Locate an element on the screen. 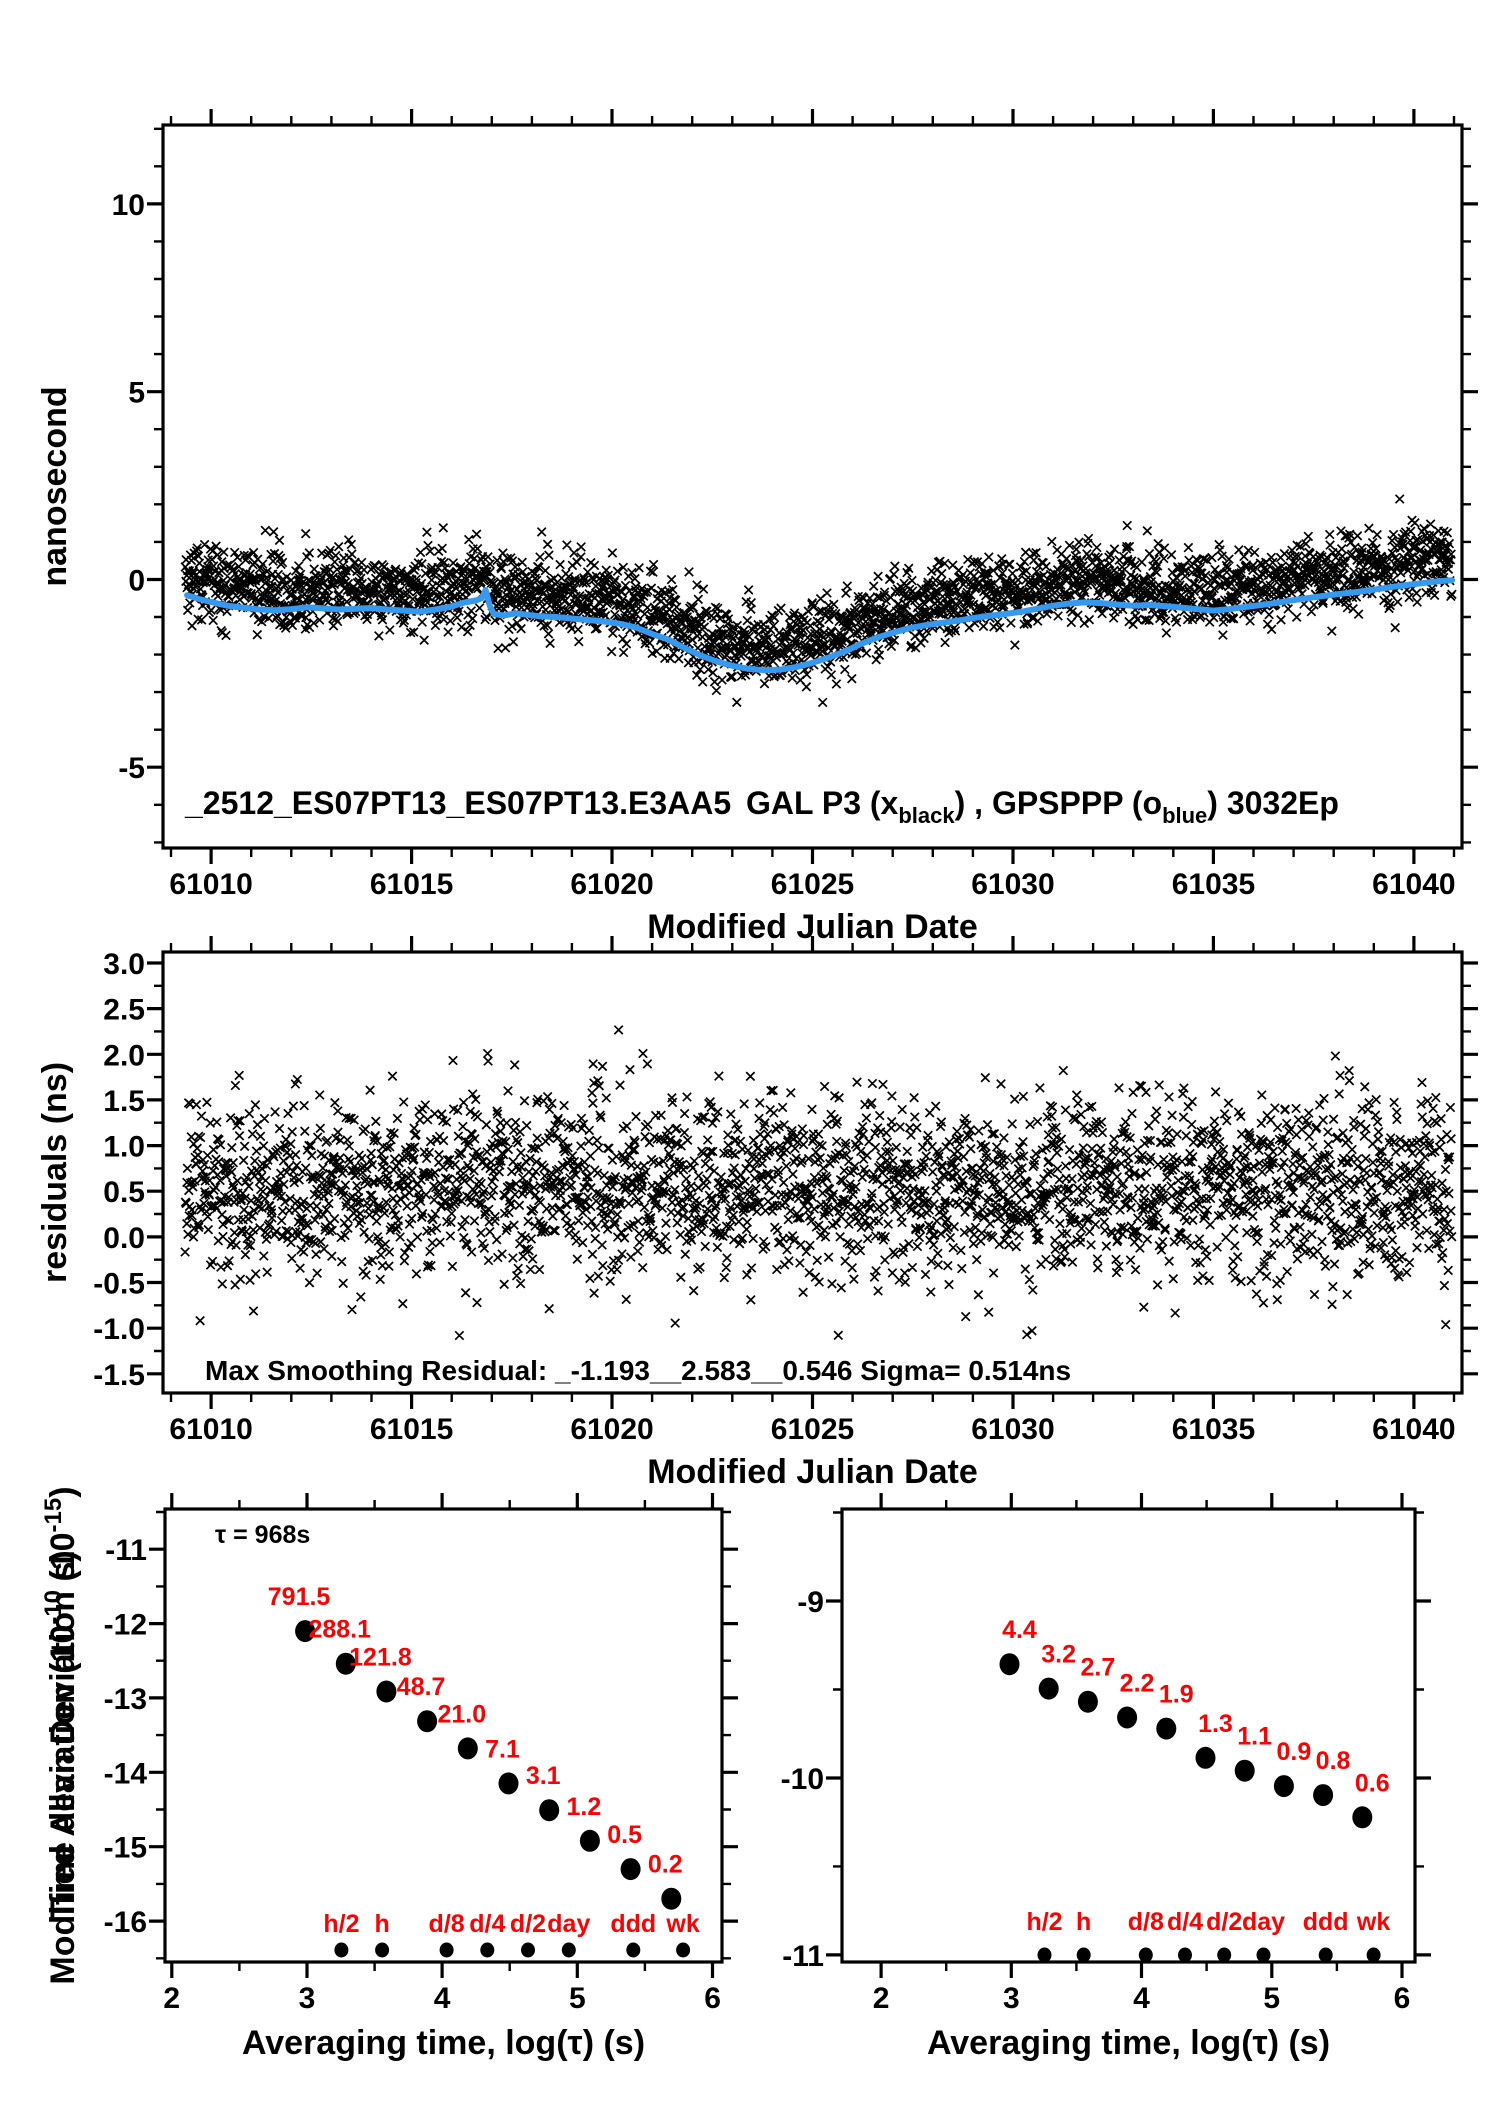 This screenshot has height=2105, width=1488. tdev-frame: 2 3 4 5 6 -9 -10 -11 is located at coordinates (1106, 1754).